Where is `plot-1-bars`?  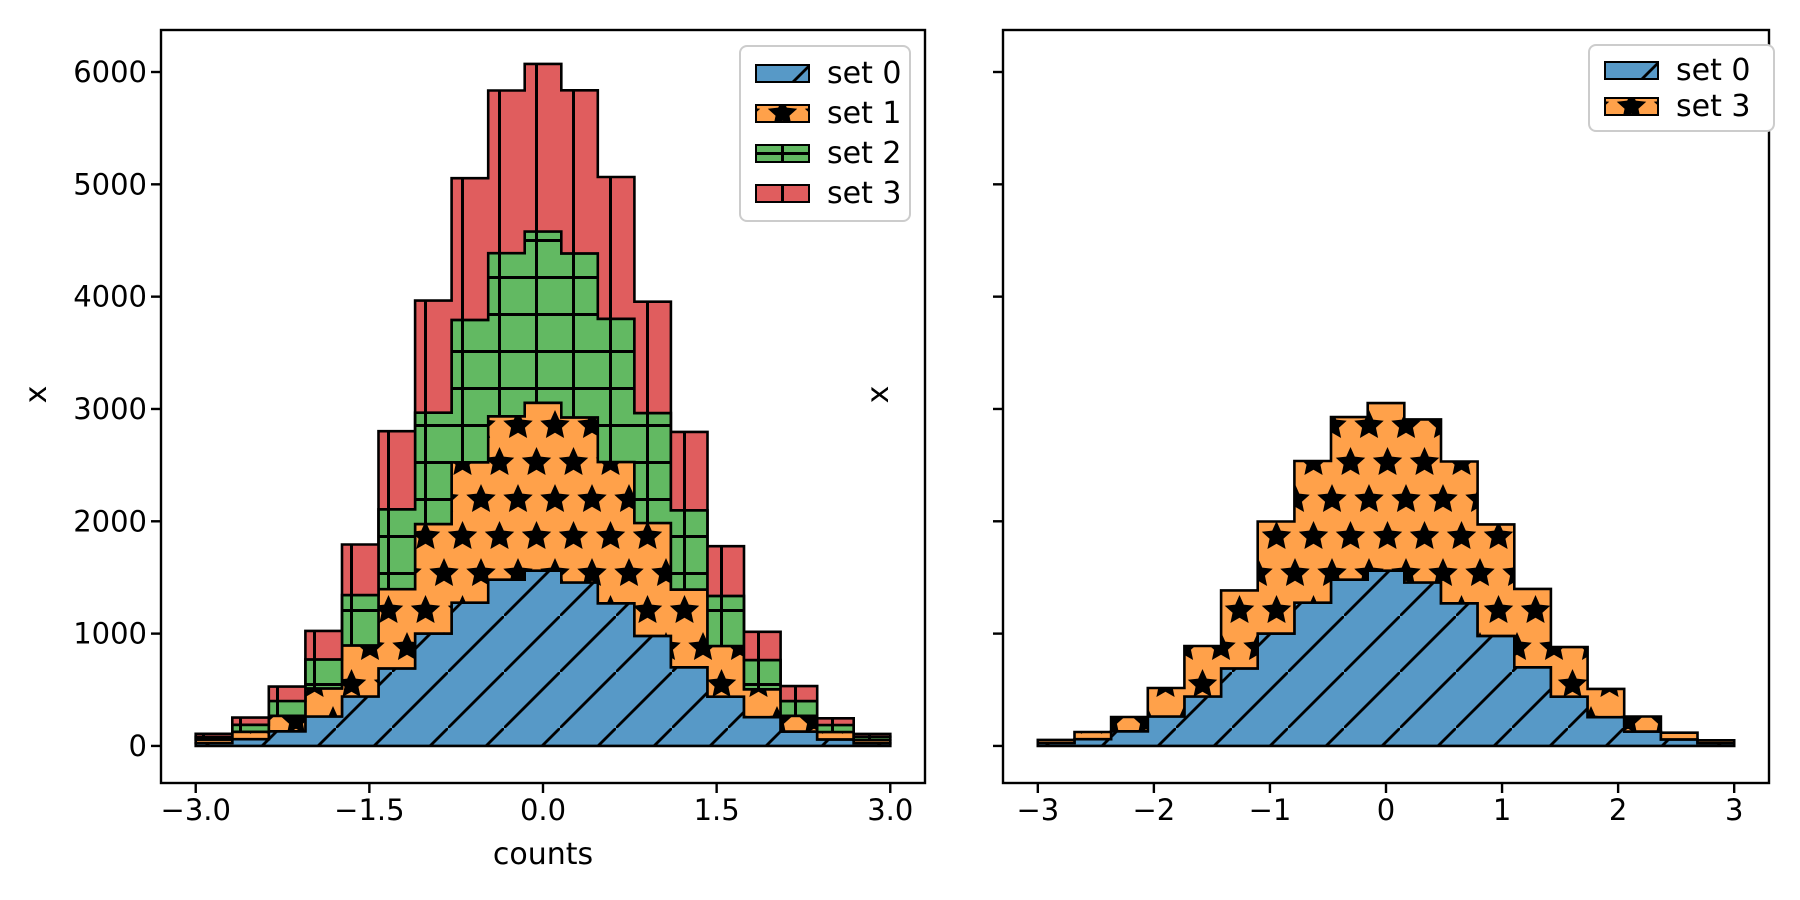 plot-1-bars is located at coordinates (1386, 574).